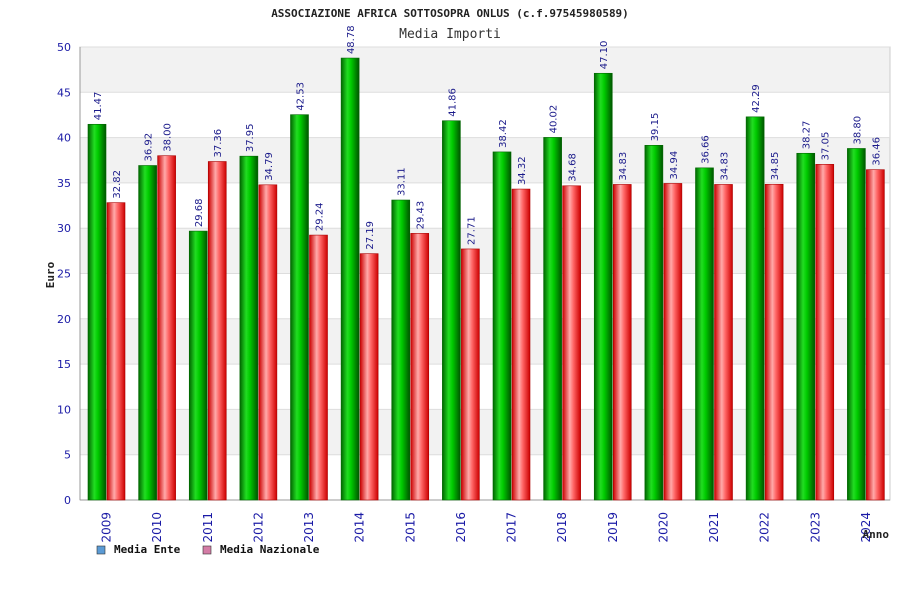  Describe the element at coordinates (107, 527) in the screenshot. I see `x-tick-label: 2009` at that location.